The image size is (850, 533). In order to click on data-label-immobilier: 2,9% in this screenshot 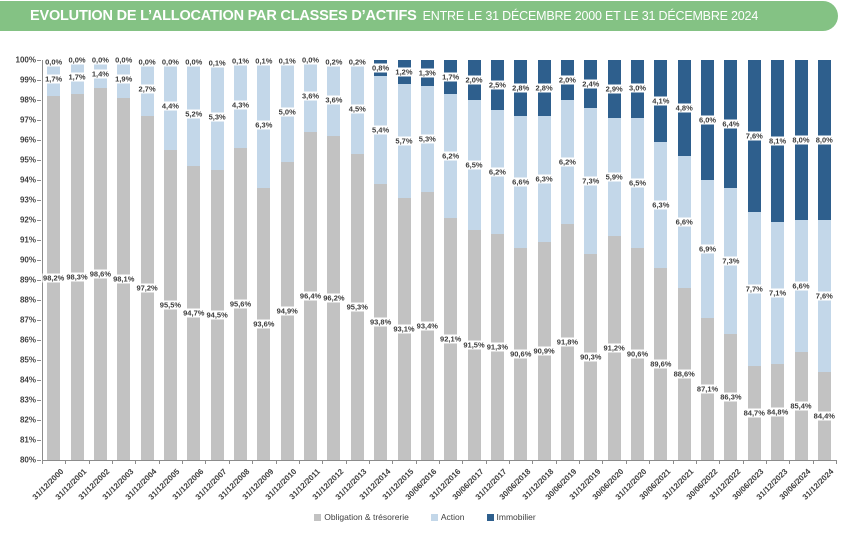, I will do `click(614, 89)`.